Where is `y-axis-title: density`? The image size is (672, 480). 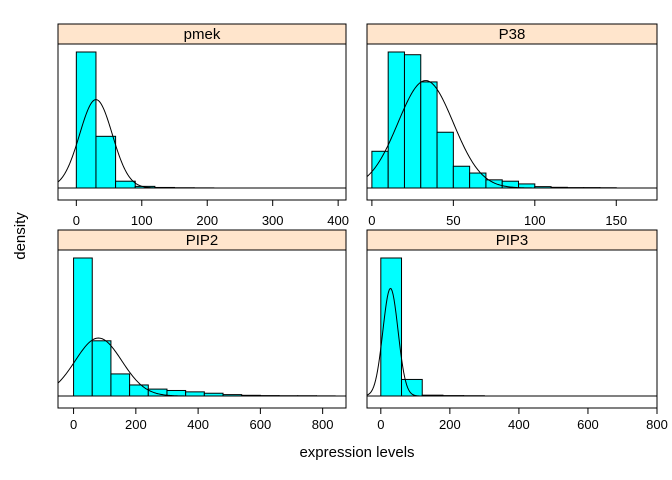
y-axis-title: density is located at coordinates (20, 236).